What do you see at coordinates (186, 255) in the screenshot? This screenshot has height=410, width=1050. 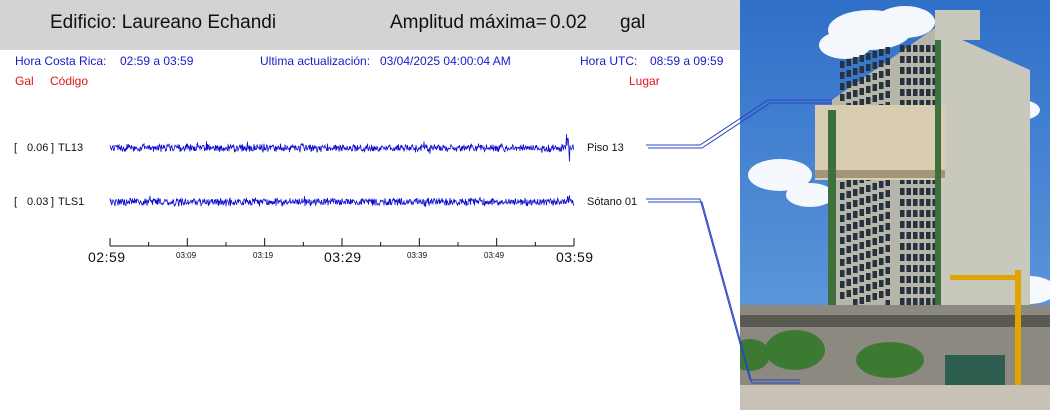 I see `time-axis-minor-label: 03:09` at bounding box center [186, 255].